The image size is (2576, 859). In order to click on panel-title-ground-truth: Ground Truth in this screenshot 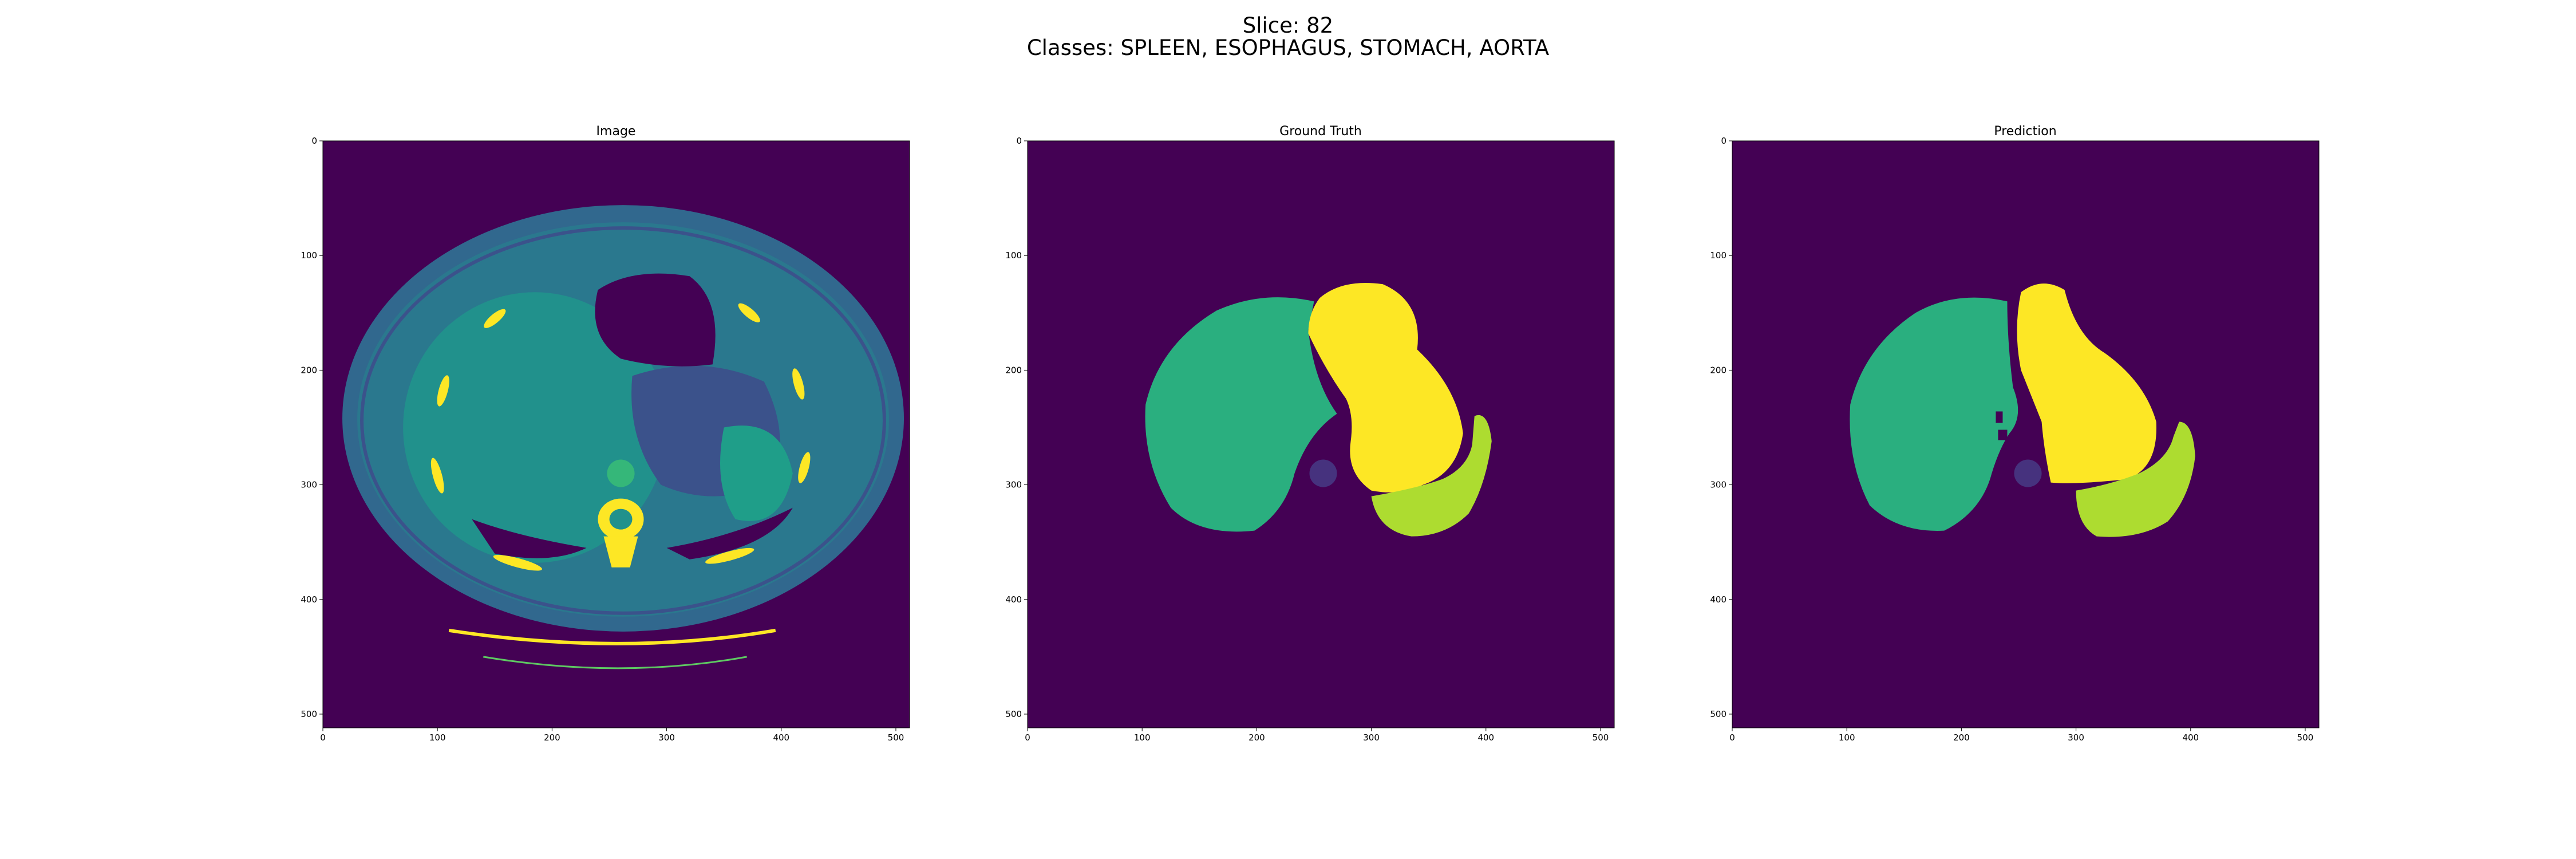, I will do `click(1320, 131)`.